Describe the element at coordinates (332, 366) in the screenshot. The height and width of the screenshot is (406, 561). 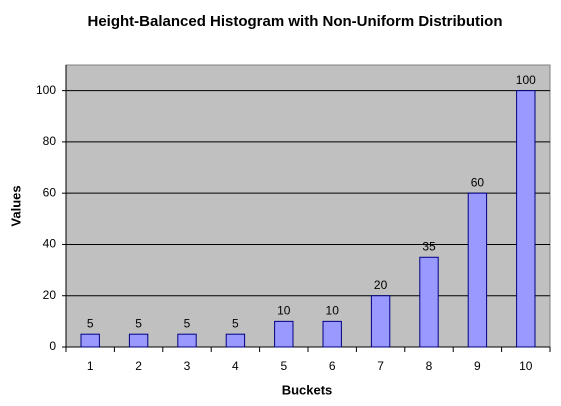
I see `x-tick-label: 6` at that location.